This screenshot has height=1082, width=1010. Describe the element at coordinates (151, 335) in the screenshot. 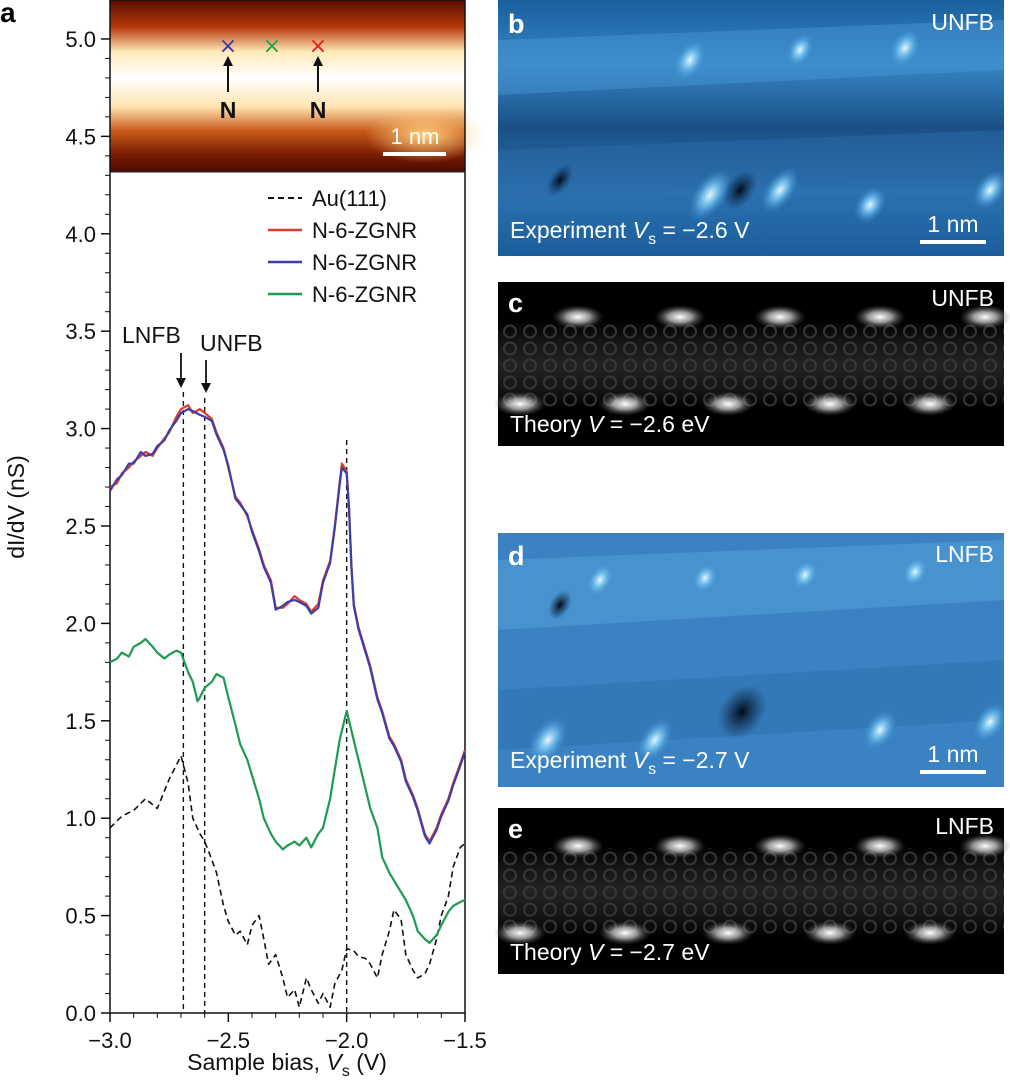

I see `lnfb-annotation: LNFB` at that location.